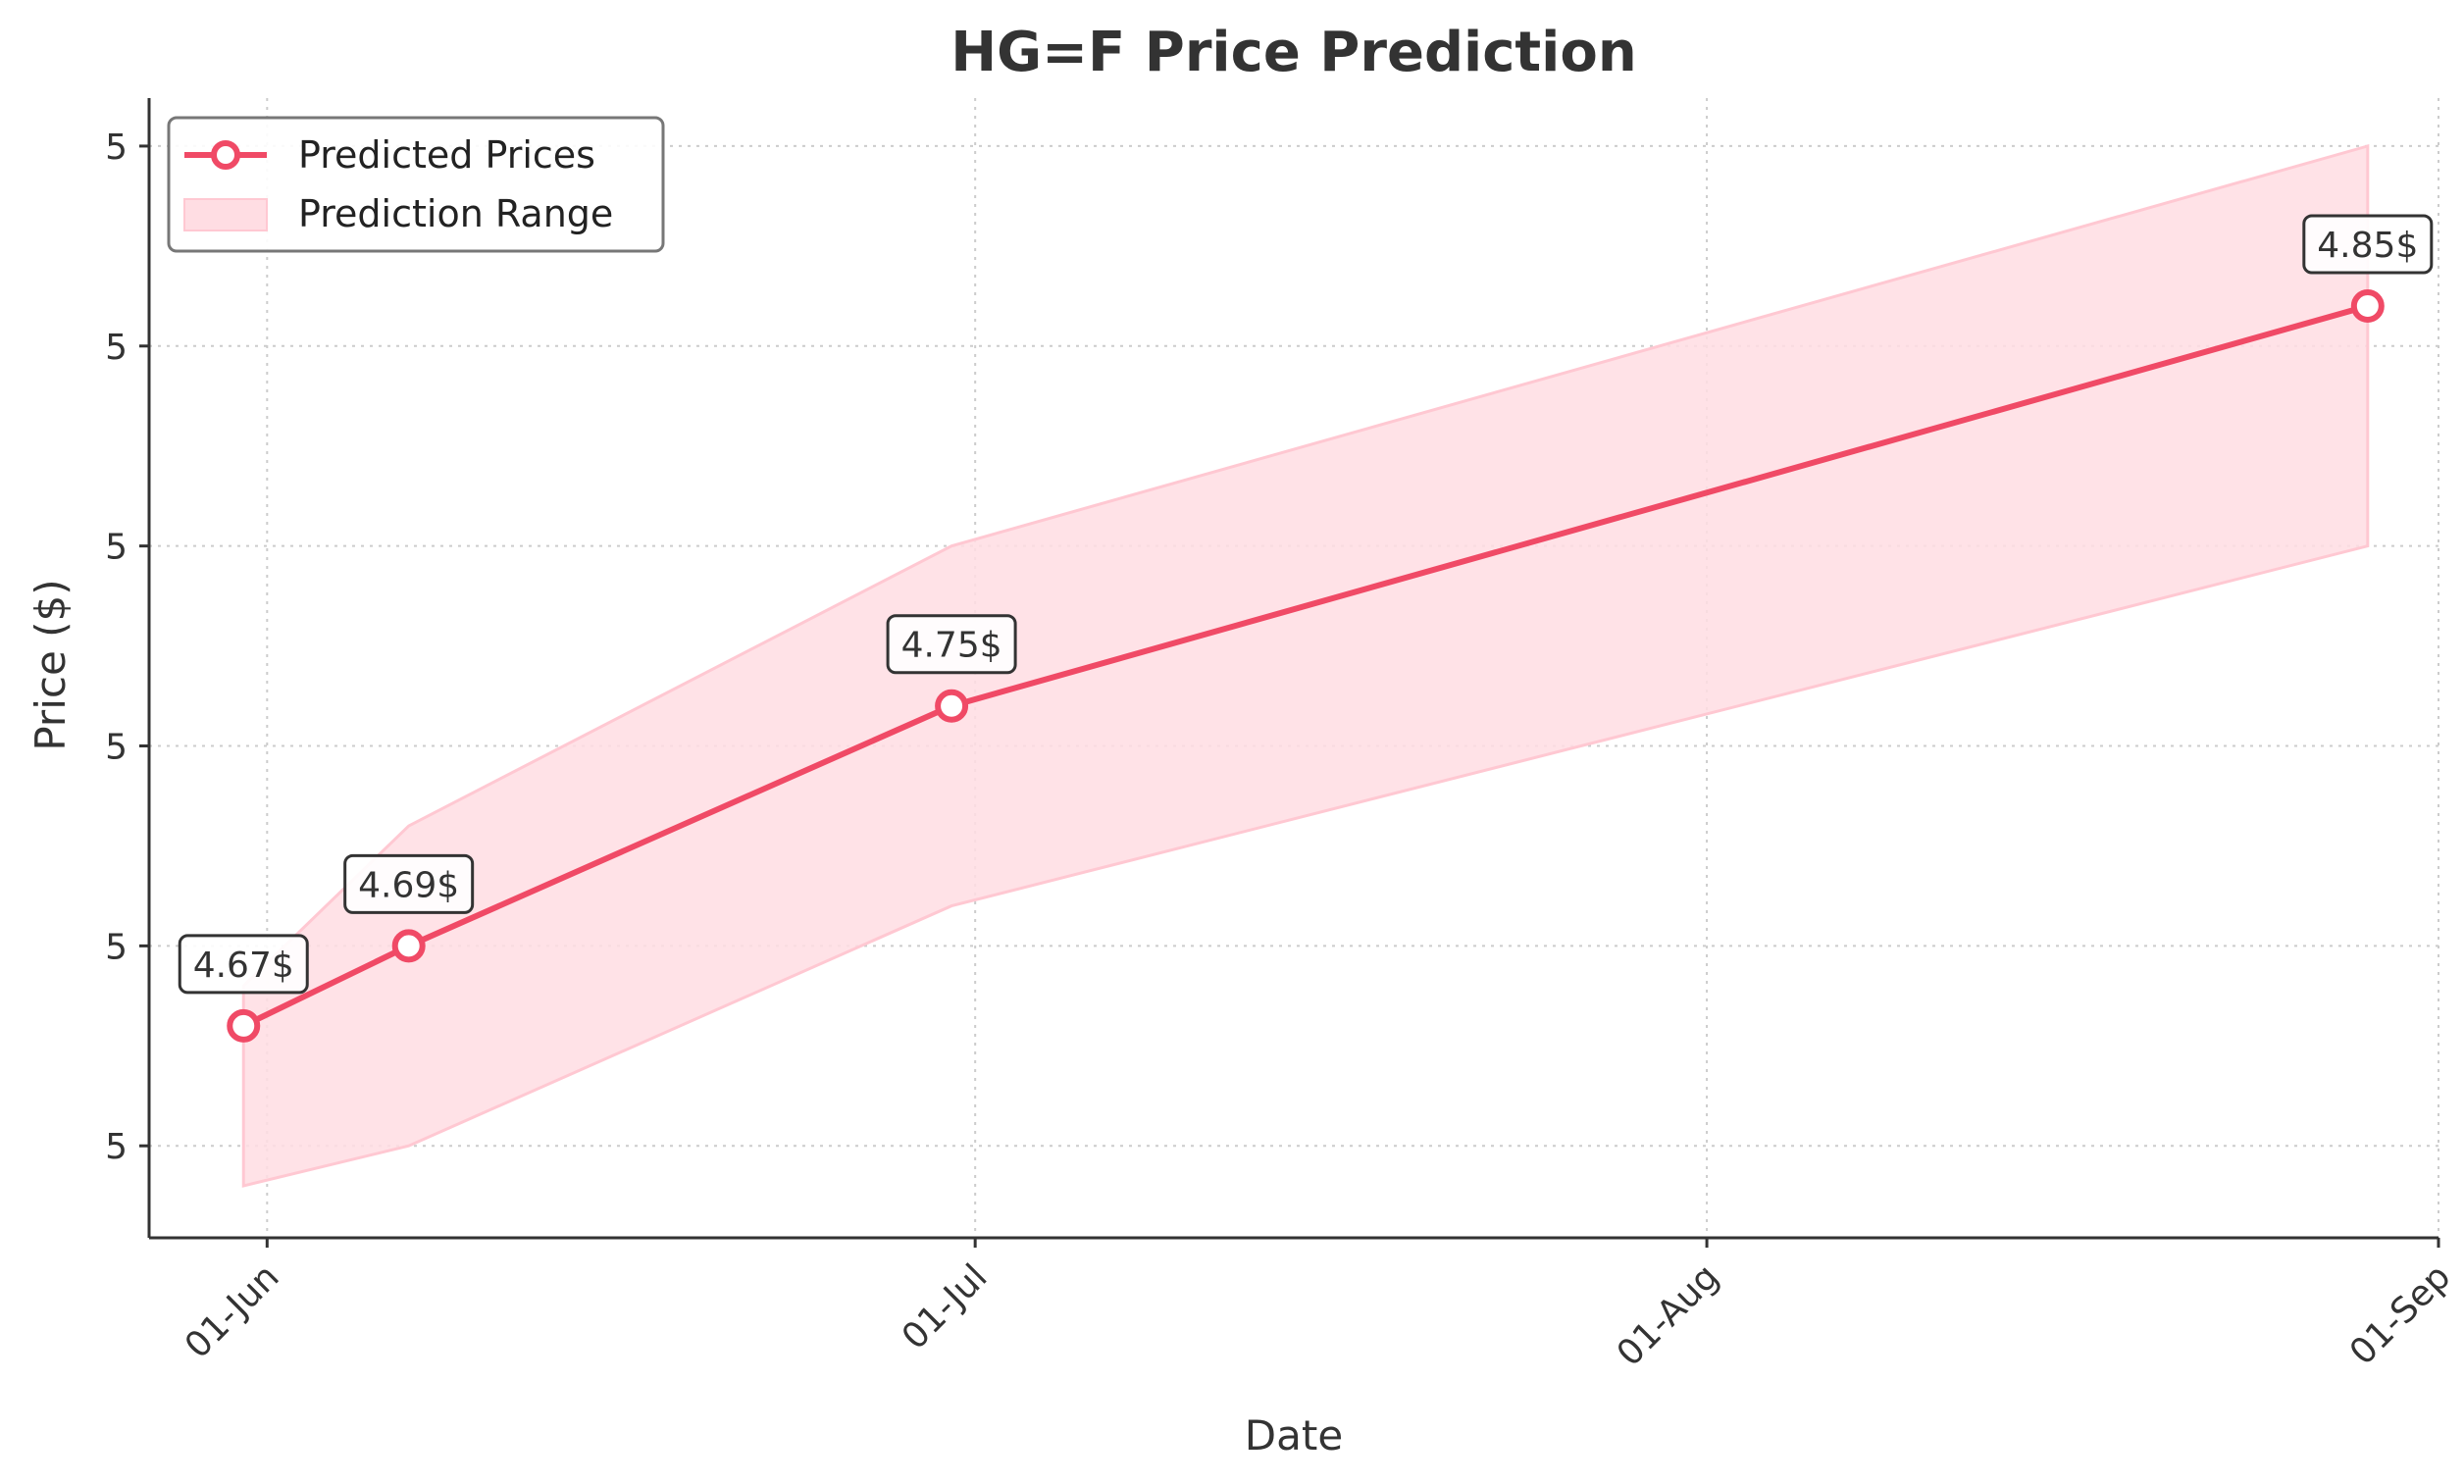 The height and width of the screenshot is (1484, 2464). I want to click on legend-frame, so click(416, 184).